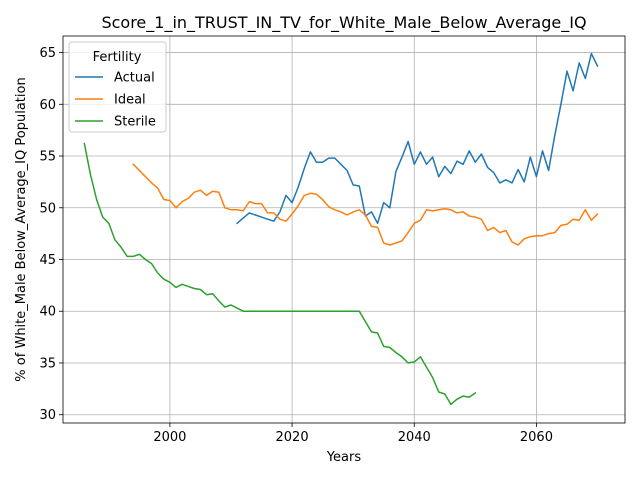  I want to click on y-tick-label: 45, so click(47, 260).